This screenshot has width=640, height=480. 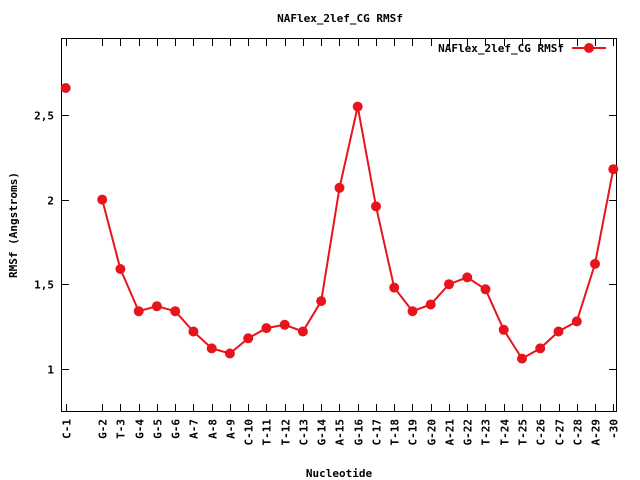 What do you see at coordinates (468, 432) in the screenshot?
I see `x-tick-label: G-22` at bounding box center [468, 432].